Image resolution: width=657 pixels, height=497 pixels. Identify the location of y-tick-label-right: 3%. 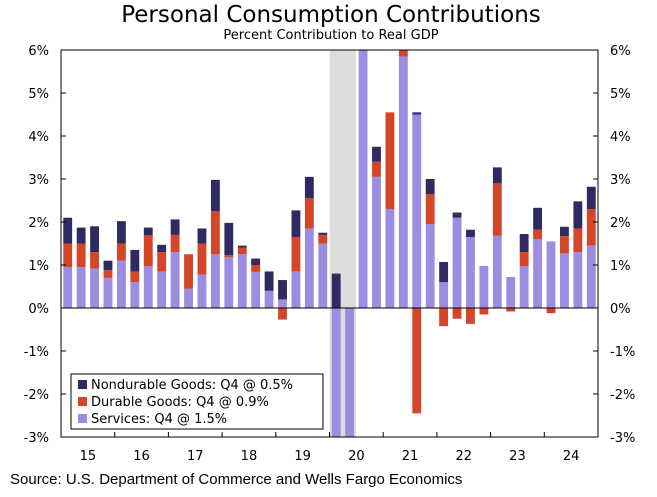
(620, 180).